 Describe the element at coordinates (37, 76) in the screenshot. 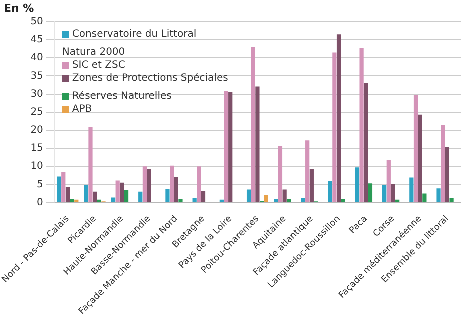

I see `y-tick-label: 35` at that location.